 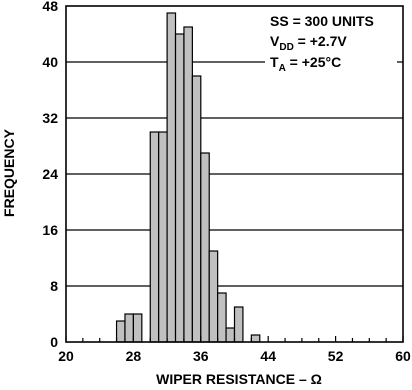 What do you see at coordinates (268, 356) in the screenshot?
I see `x-tick-label-44: 44` at bounding box center [268, 356].